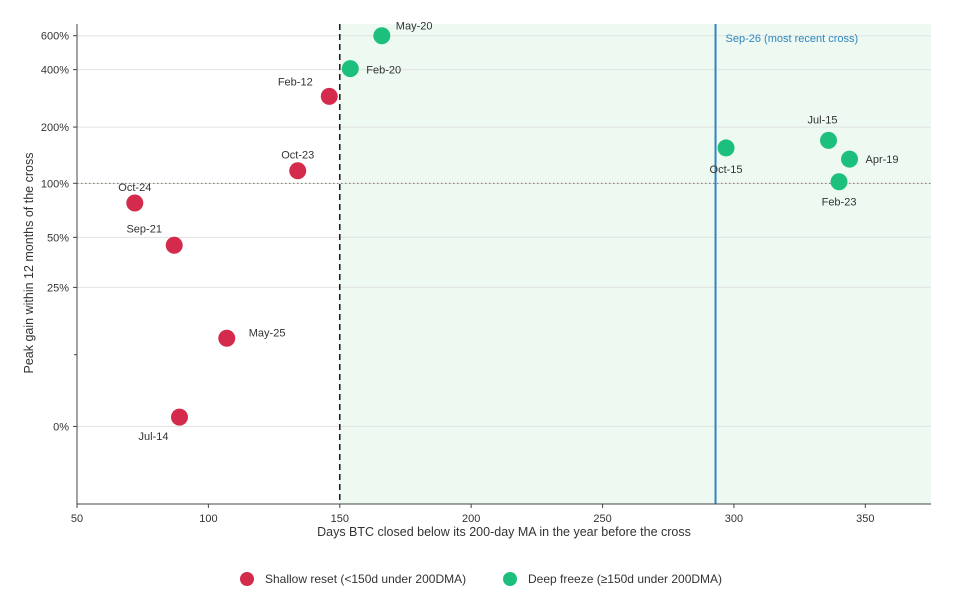 Image resolution: width=960 pixels, height=605 pixels. What do you see at coordinates (55, 71) in the screenshot?
I see `y-tick-label: 400%` at bounding box center [55, 71].